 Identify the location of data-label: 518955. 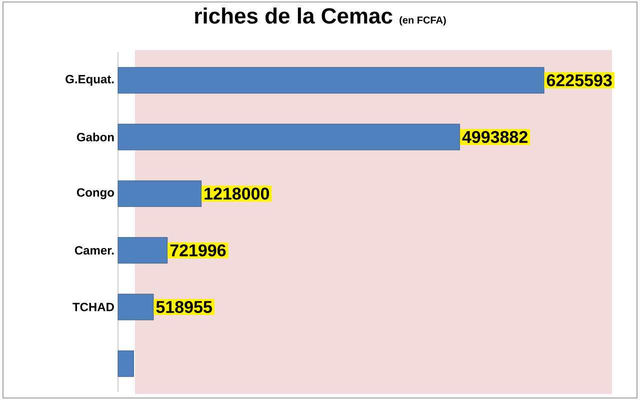
(184, 307).